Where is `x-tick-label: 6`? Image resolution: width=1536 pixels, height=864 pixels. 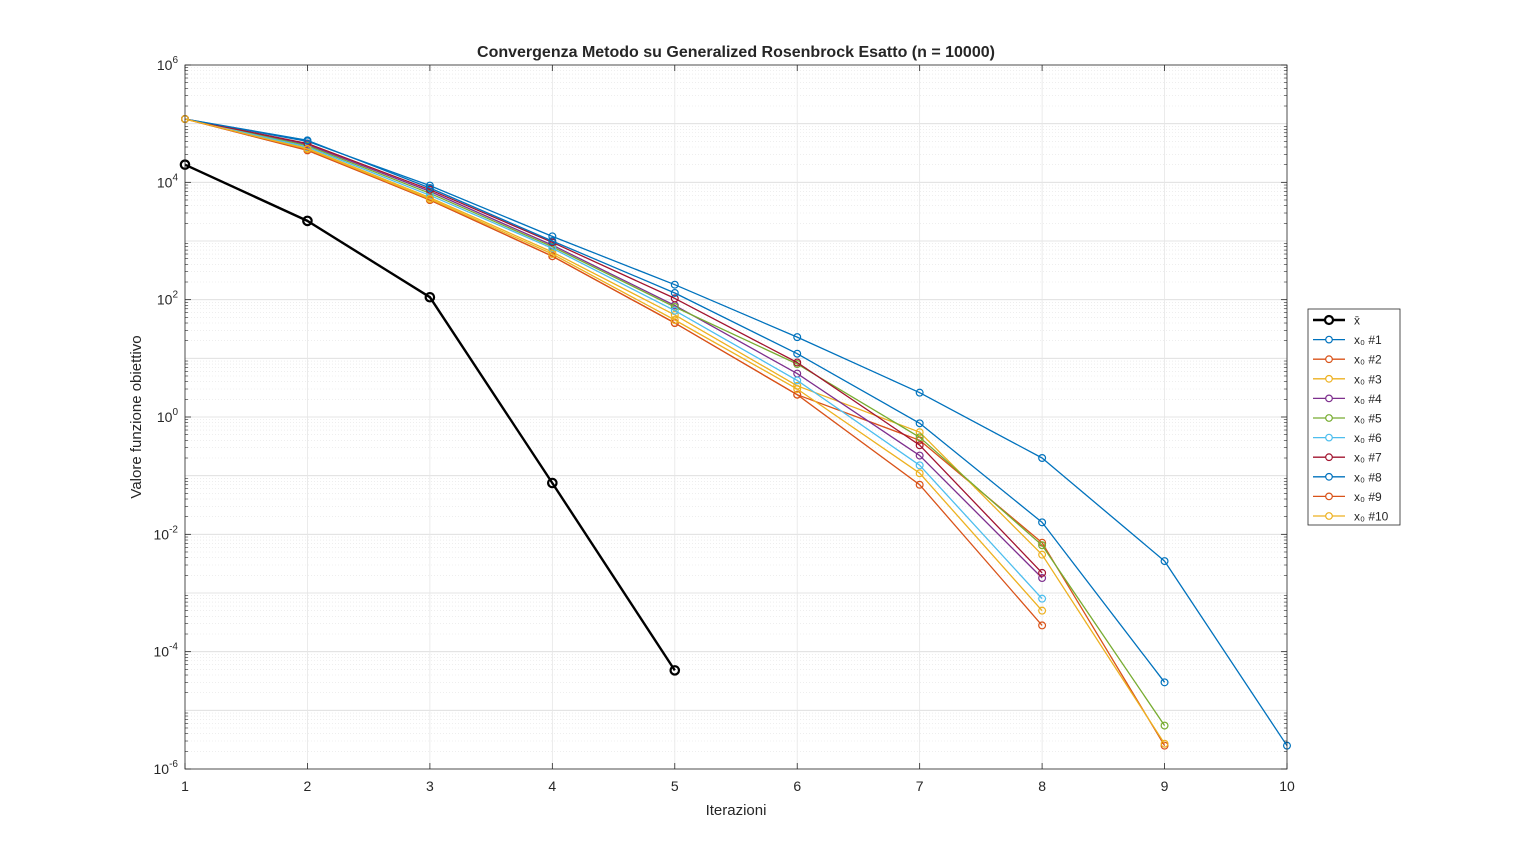
x-tick-label: 6 is located at coordinates (797, 786).